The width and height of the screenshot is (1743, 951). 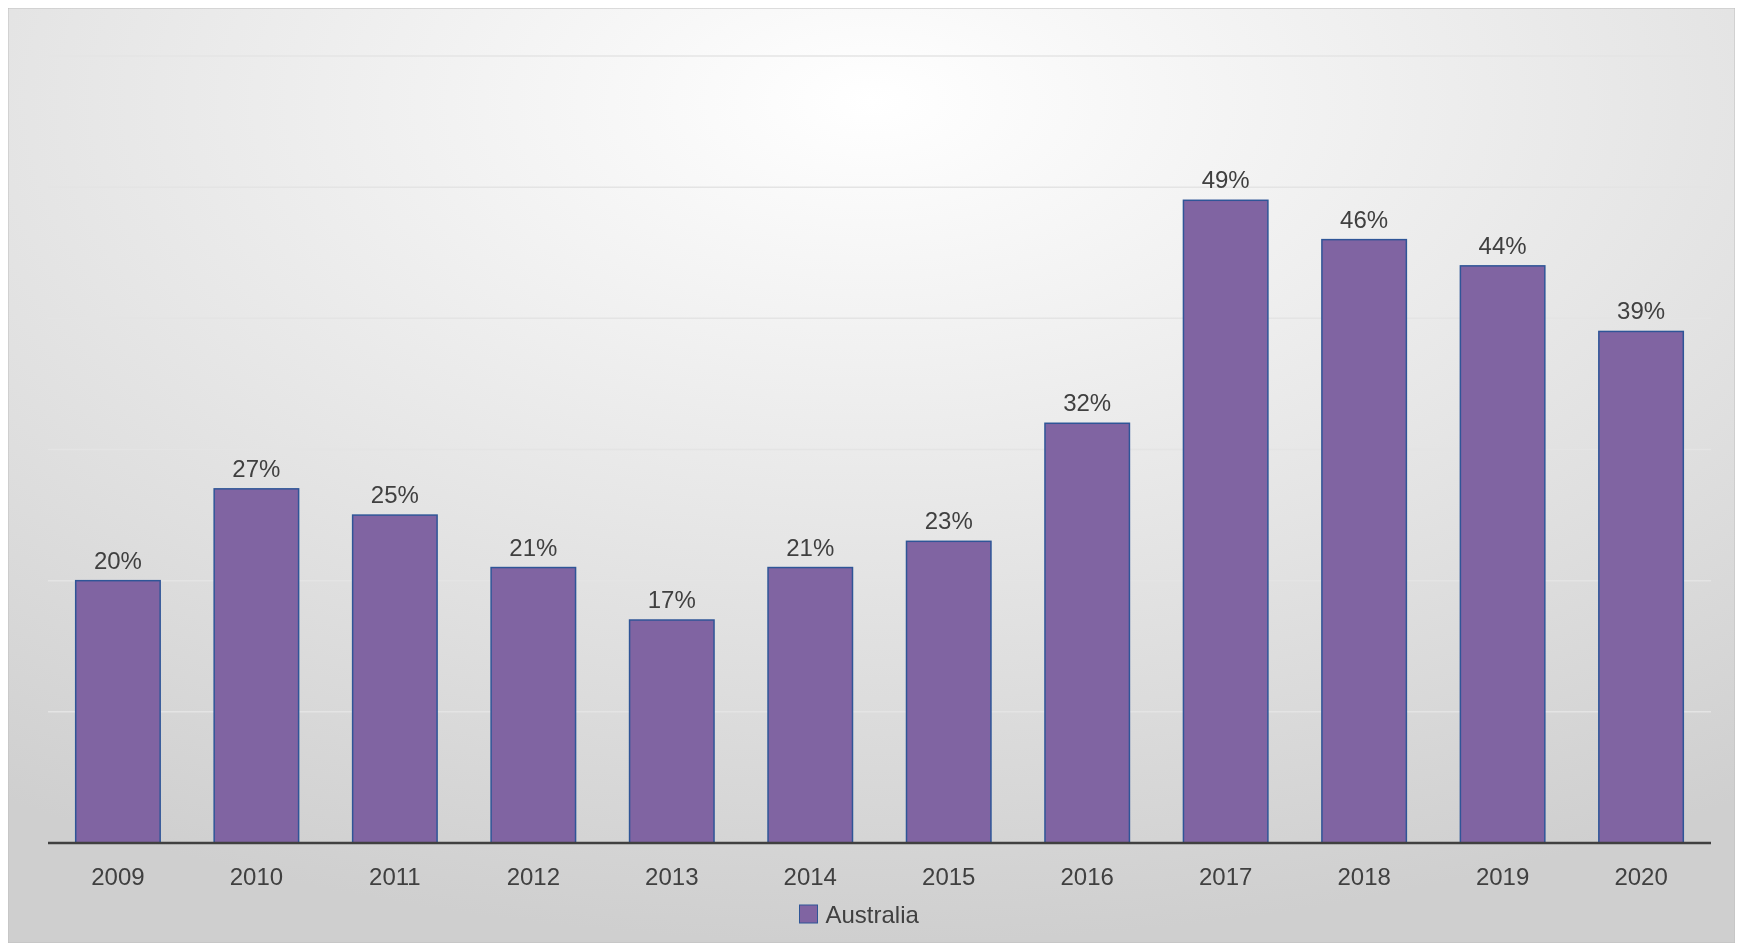 What do you see at coordinates (1502, 876) in the screenshot?
I see `x-tick-label: 2019` at bounding box center [1502, 876].